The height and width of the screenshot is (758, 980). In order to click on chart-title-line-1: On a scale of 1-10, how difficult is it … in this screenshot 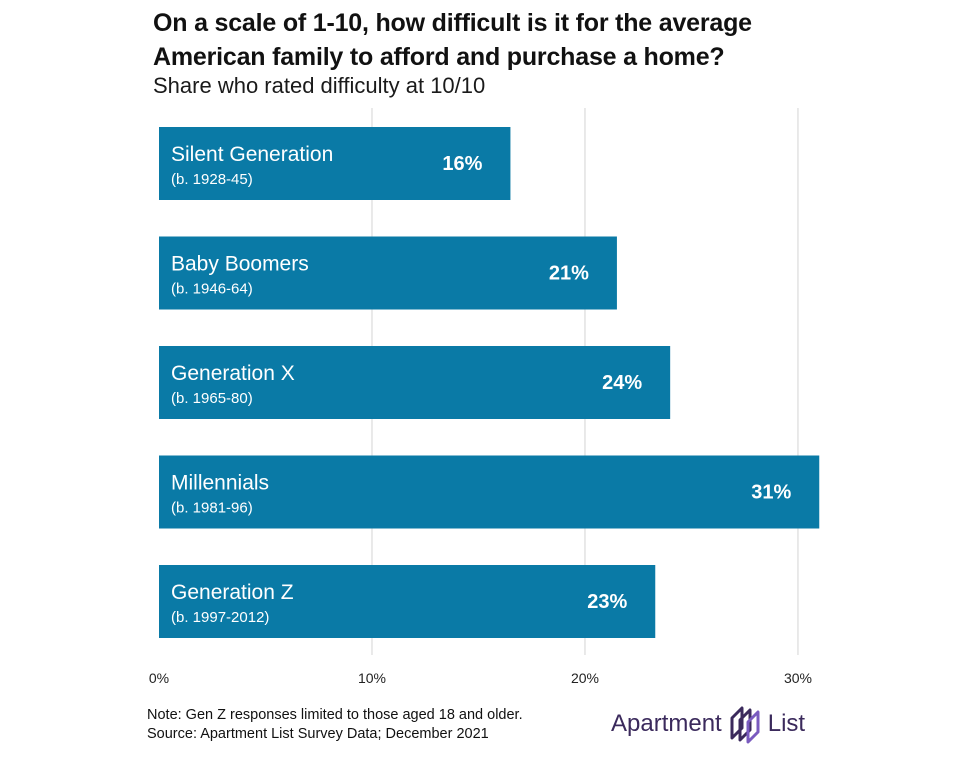, I will do `click(452, 23)`.